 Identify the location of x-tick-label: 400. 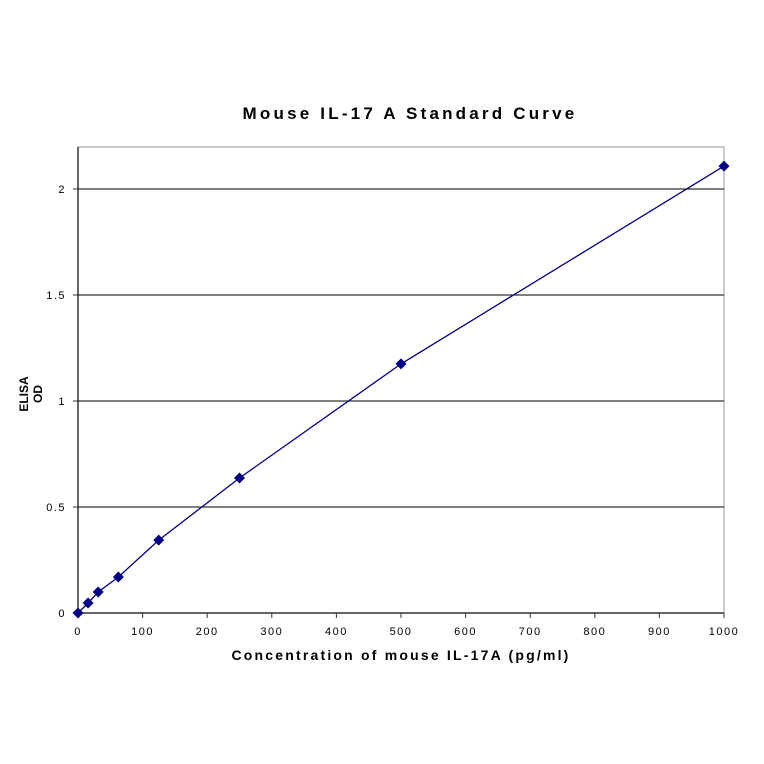
(336, 632).